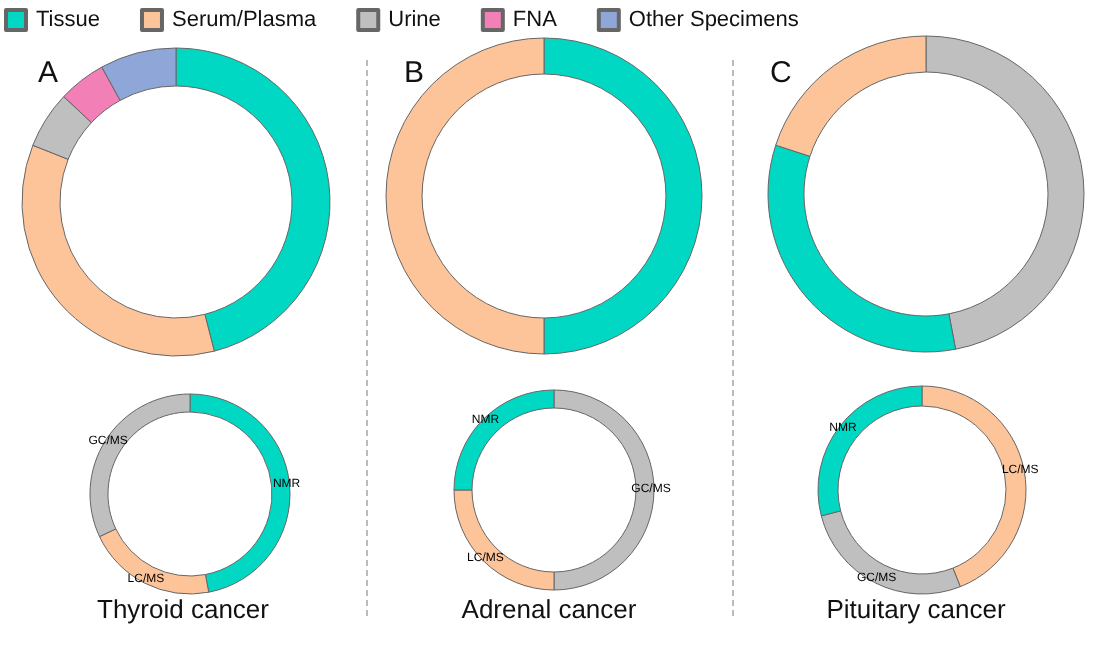 This screenshot has height=648, width=1100. Describe the element at coordinates (414, 73) in the screenshot. I see `text: B` at that location.